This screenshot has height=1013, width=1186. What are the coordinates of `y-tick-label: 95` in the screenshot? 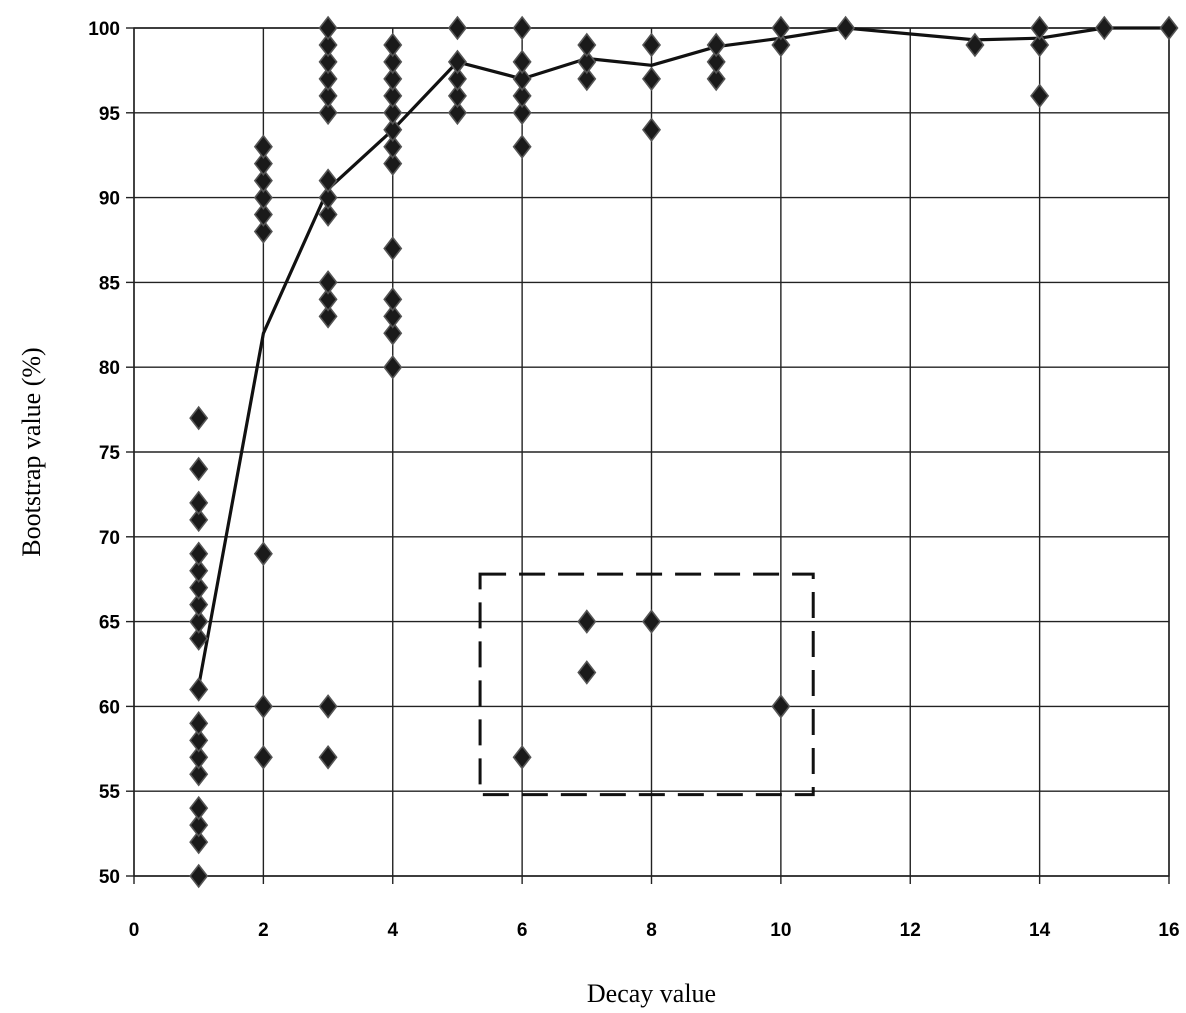 It's located at (110, 114).